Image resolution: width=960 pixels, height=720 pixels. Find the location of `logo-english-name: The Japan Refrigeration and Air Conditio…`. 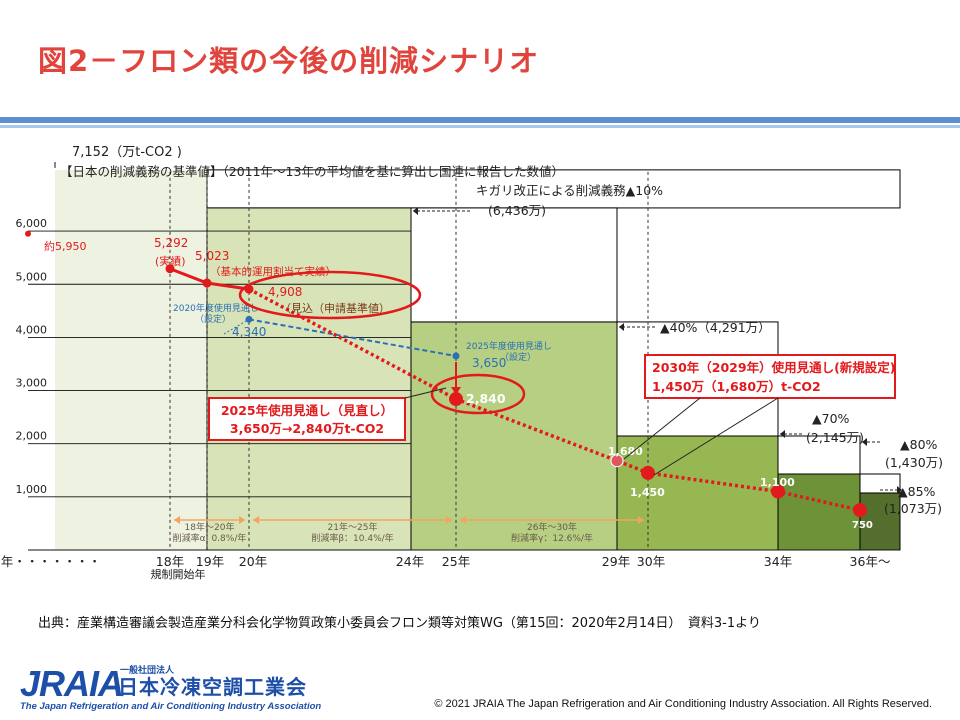

logo-english-name: The Japan Refrigeration and Air Conditio… is located at coordinates (171, 706).